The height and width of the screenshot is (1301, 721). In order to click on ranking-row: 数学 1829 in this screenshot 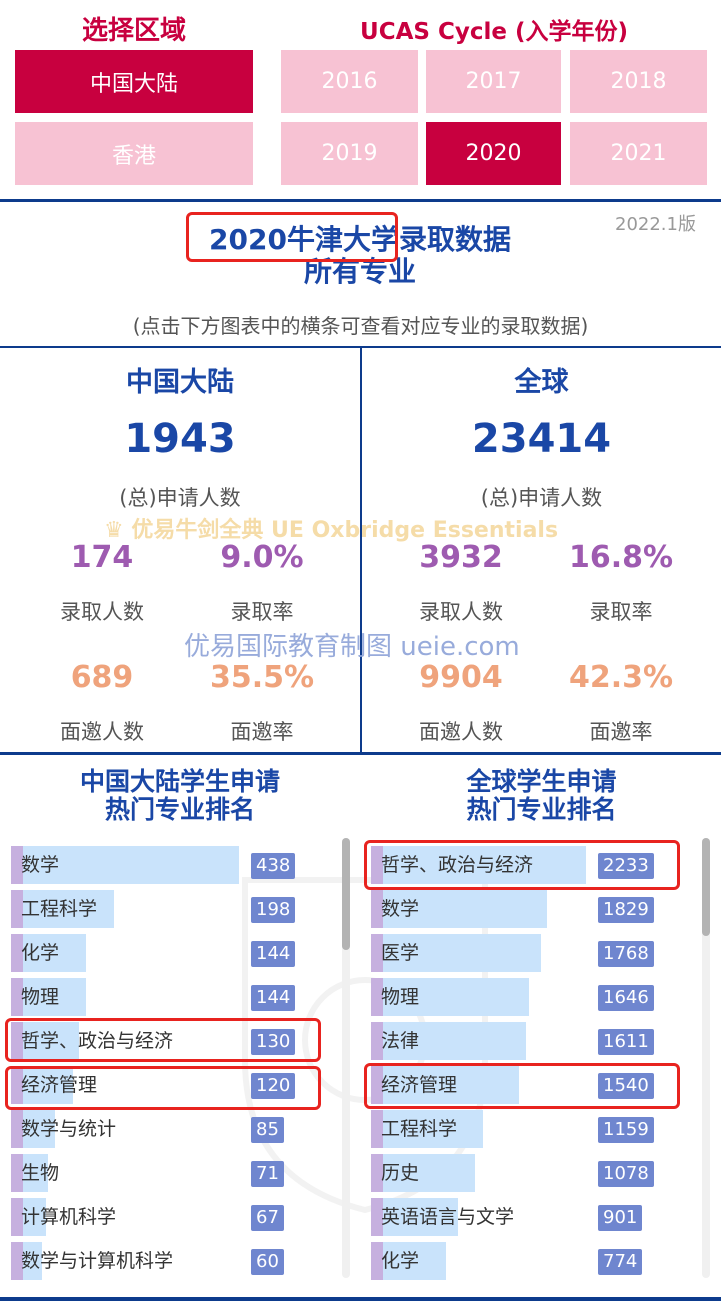, I will do `click(514, 909)`.